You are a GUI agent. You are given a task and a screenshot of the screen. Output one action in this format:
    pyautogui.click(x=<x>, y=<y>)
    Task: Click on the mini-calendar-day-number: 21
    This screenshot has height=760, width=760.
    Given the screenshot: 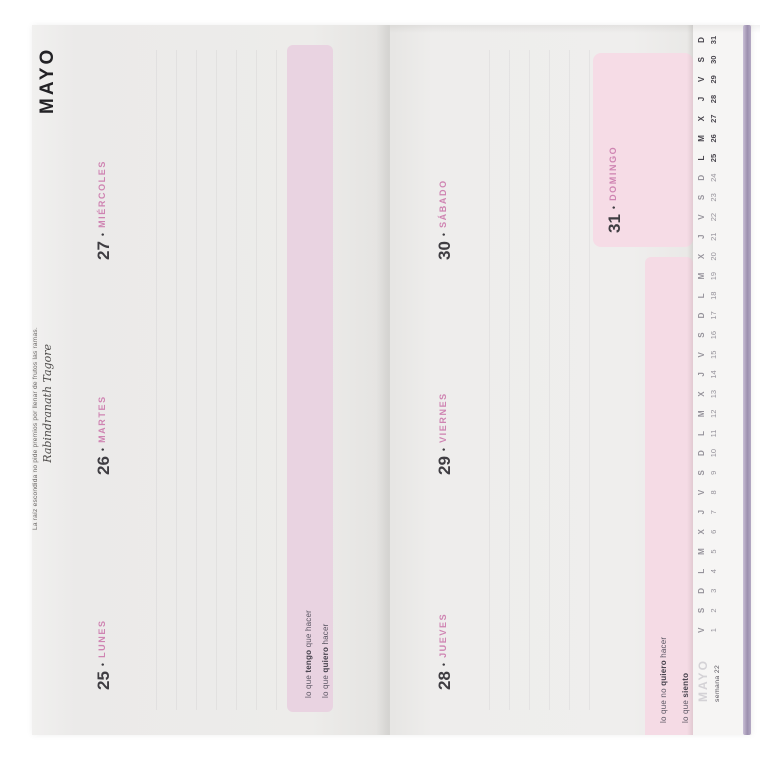 What is the action you would take?
    pyautogui.click(x=713, y=236)
    